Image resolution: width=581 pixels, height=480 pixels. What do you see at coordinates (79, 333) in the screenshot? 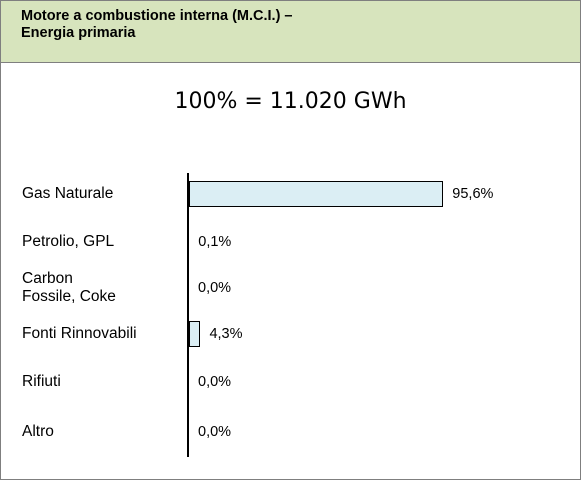
I see `category-label: Fonti Rinnovabili` at bounding box center [79, 333].